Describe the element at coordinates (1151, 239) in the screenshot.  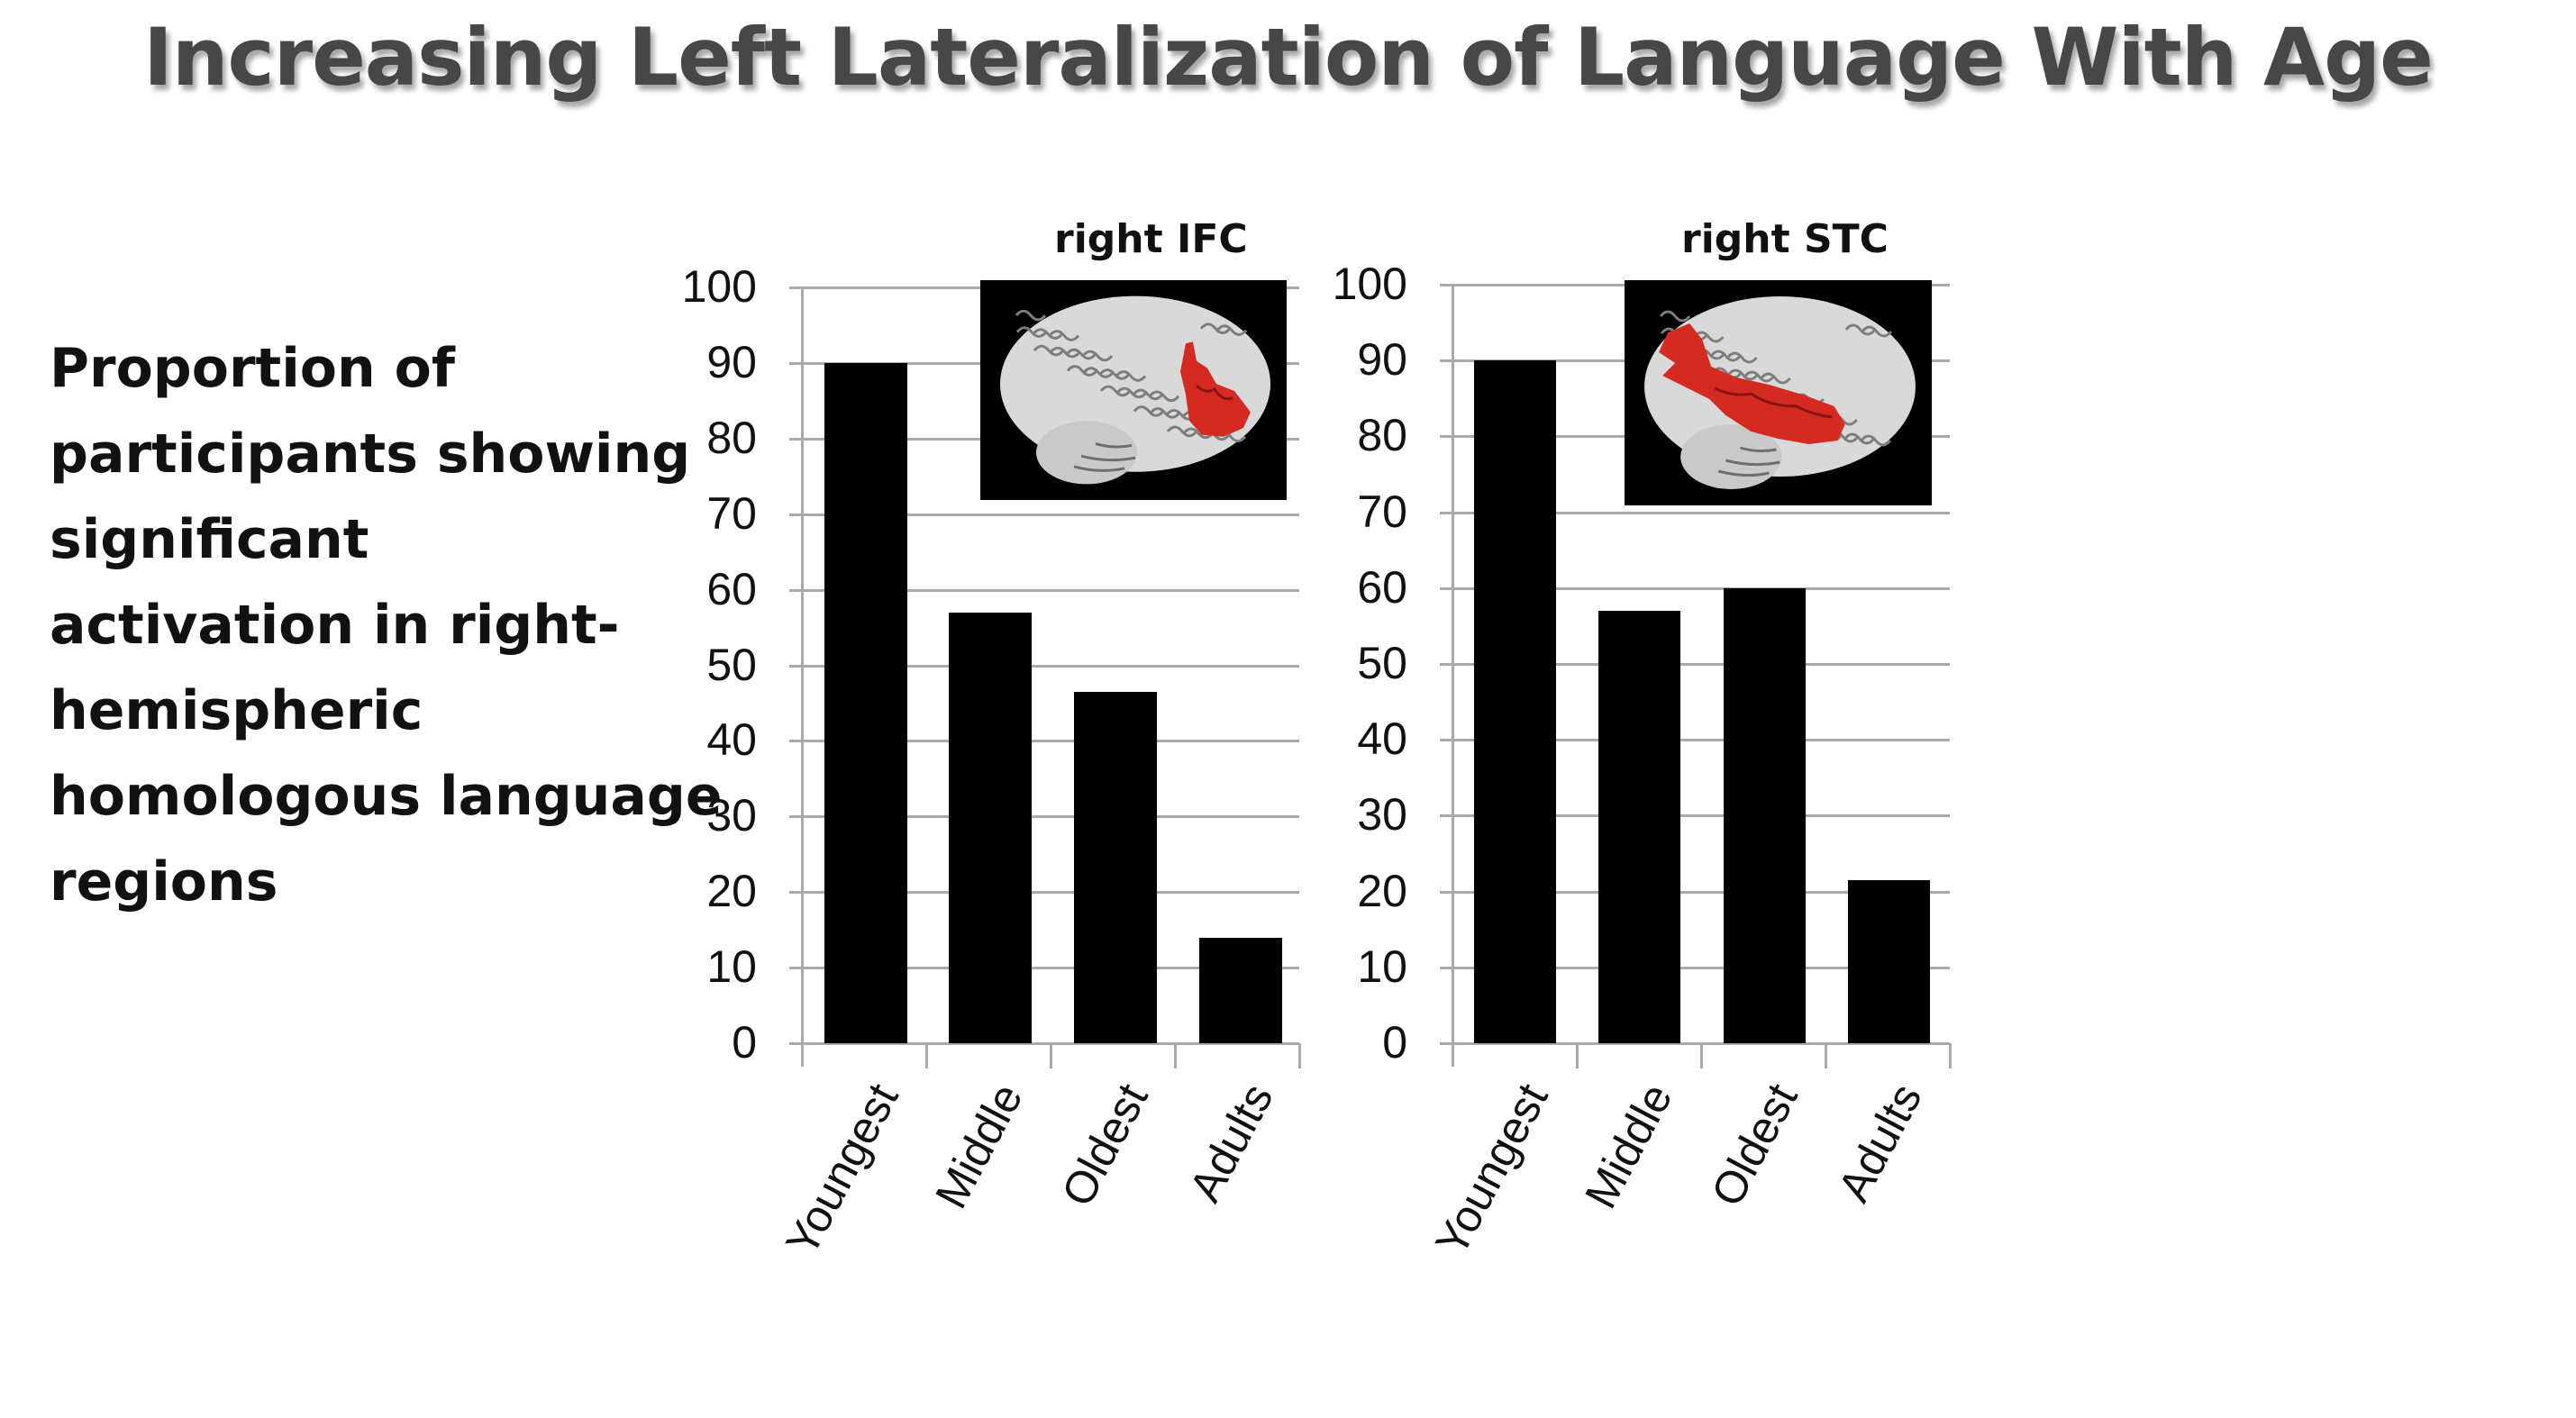
I see `panel-title: right IFC` at that location.